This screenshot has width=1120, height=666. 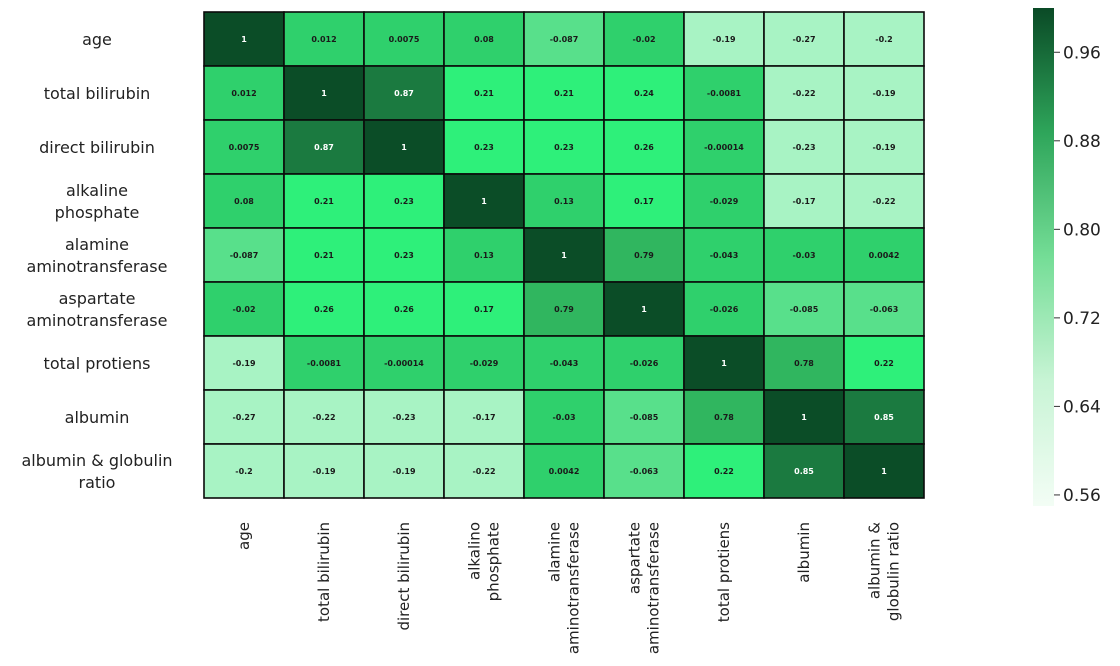 What do you see at coordinates (97, 482) in the screenshot?
I see `row-label: ratio` at bounding box center [97, 482].